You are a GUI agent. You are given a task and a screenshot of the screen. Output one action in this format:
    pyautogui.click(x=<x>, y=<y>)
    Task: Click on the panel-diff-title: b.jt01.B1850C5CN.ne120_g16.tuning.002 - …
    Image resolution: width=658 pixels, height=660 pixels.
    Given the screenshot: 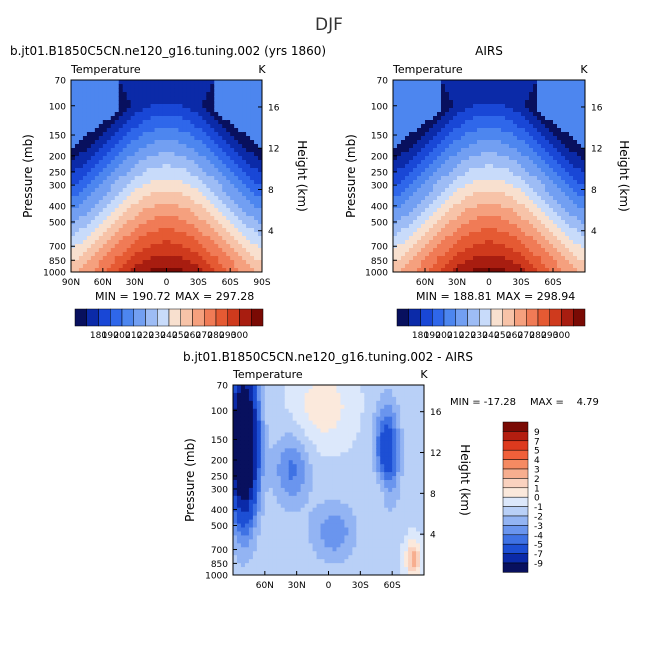 What is the action you would take?
    pyautogui.click(x=328, y=357)
    